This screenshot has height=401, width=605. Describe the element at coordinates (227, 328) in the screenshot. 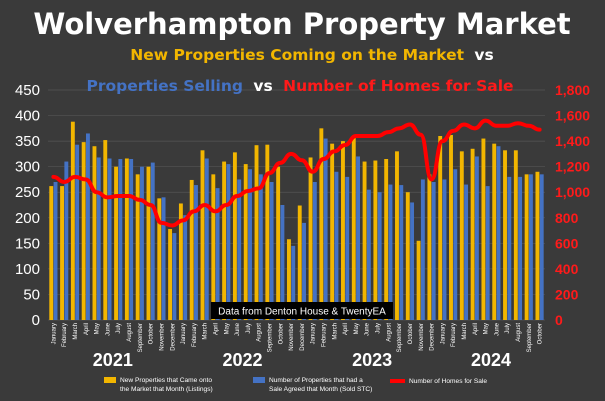

I see `month-tick-label: May` at that location.